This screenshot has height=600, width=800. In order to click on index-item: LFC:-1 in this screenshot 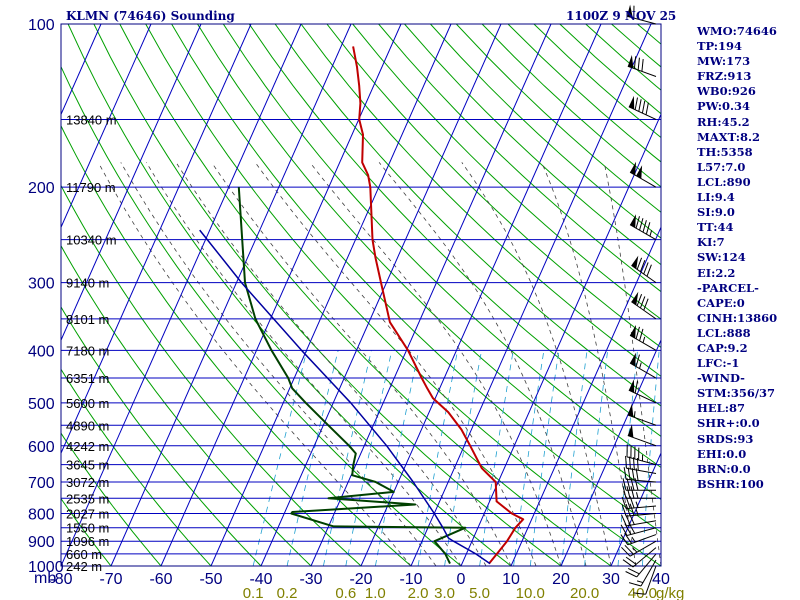, I will do `click(718, 363)`.